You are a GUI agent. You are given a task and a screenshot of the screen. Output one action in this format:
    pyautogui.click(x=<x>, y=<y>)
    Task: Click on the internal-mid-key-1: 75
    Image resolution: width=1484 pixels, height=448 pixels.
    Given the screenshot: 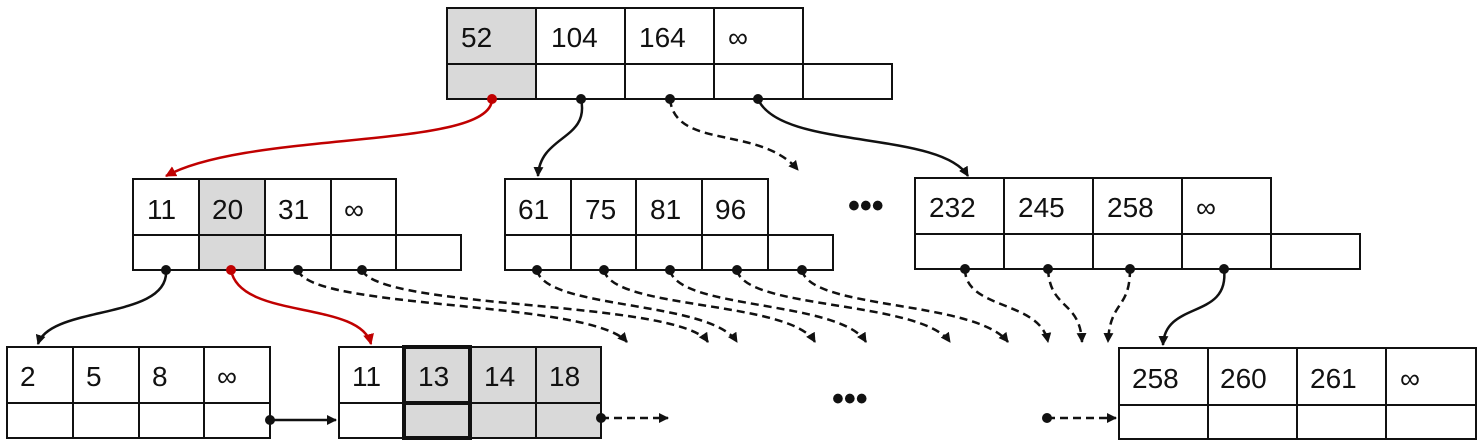 What is the action you would take?
    pyautogui.click(x=600, y=209)
    